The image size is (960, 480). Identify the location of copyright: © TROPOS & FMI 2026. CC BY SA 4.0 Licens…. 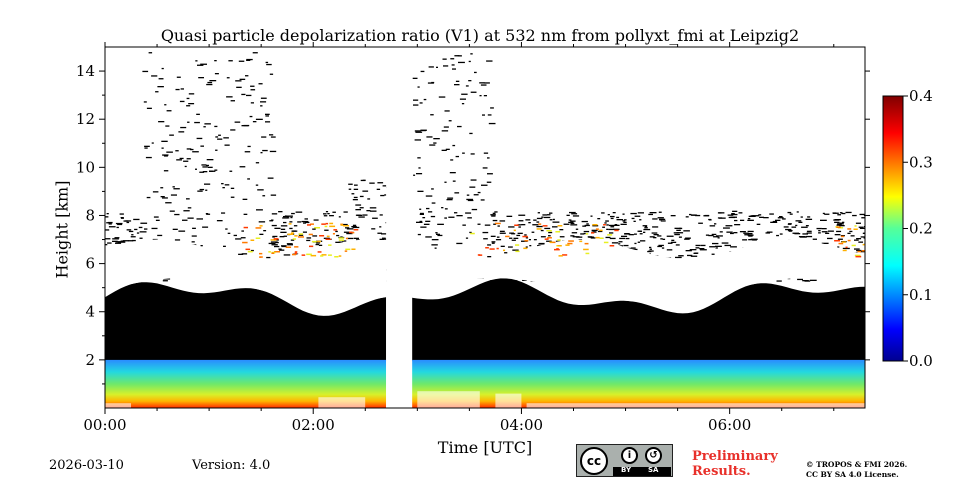
(856, 470).